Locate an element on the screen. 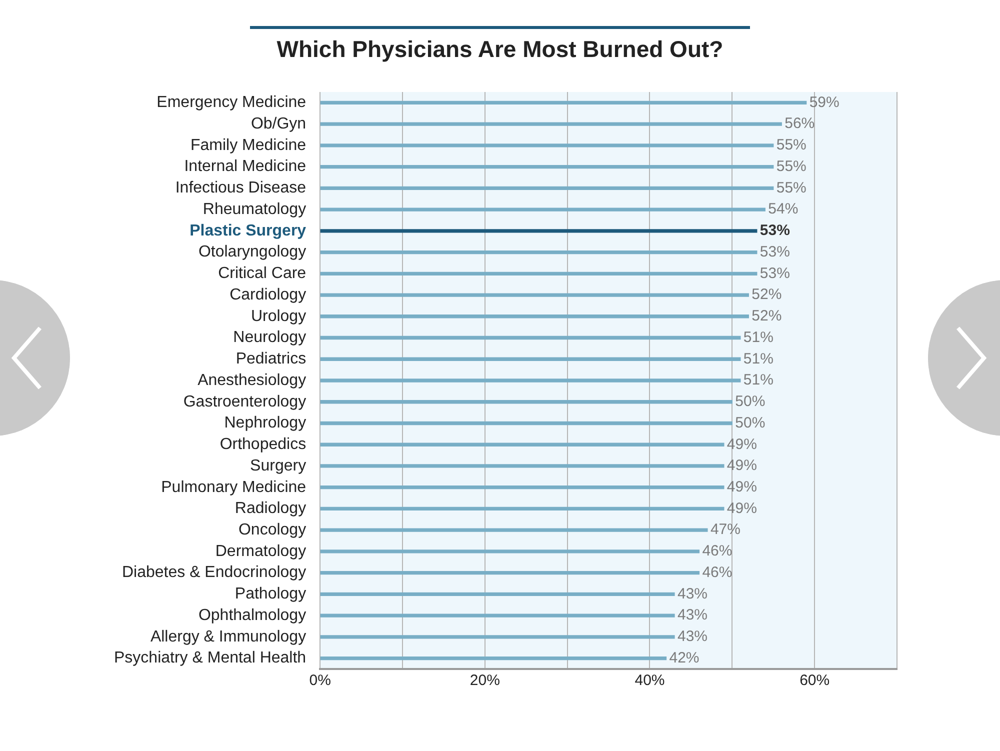  chart-title: Which Physicians Are Most Burned Out? is located at coordinates (500, 44).